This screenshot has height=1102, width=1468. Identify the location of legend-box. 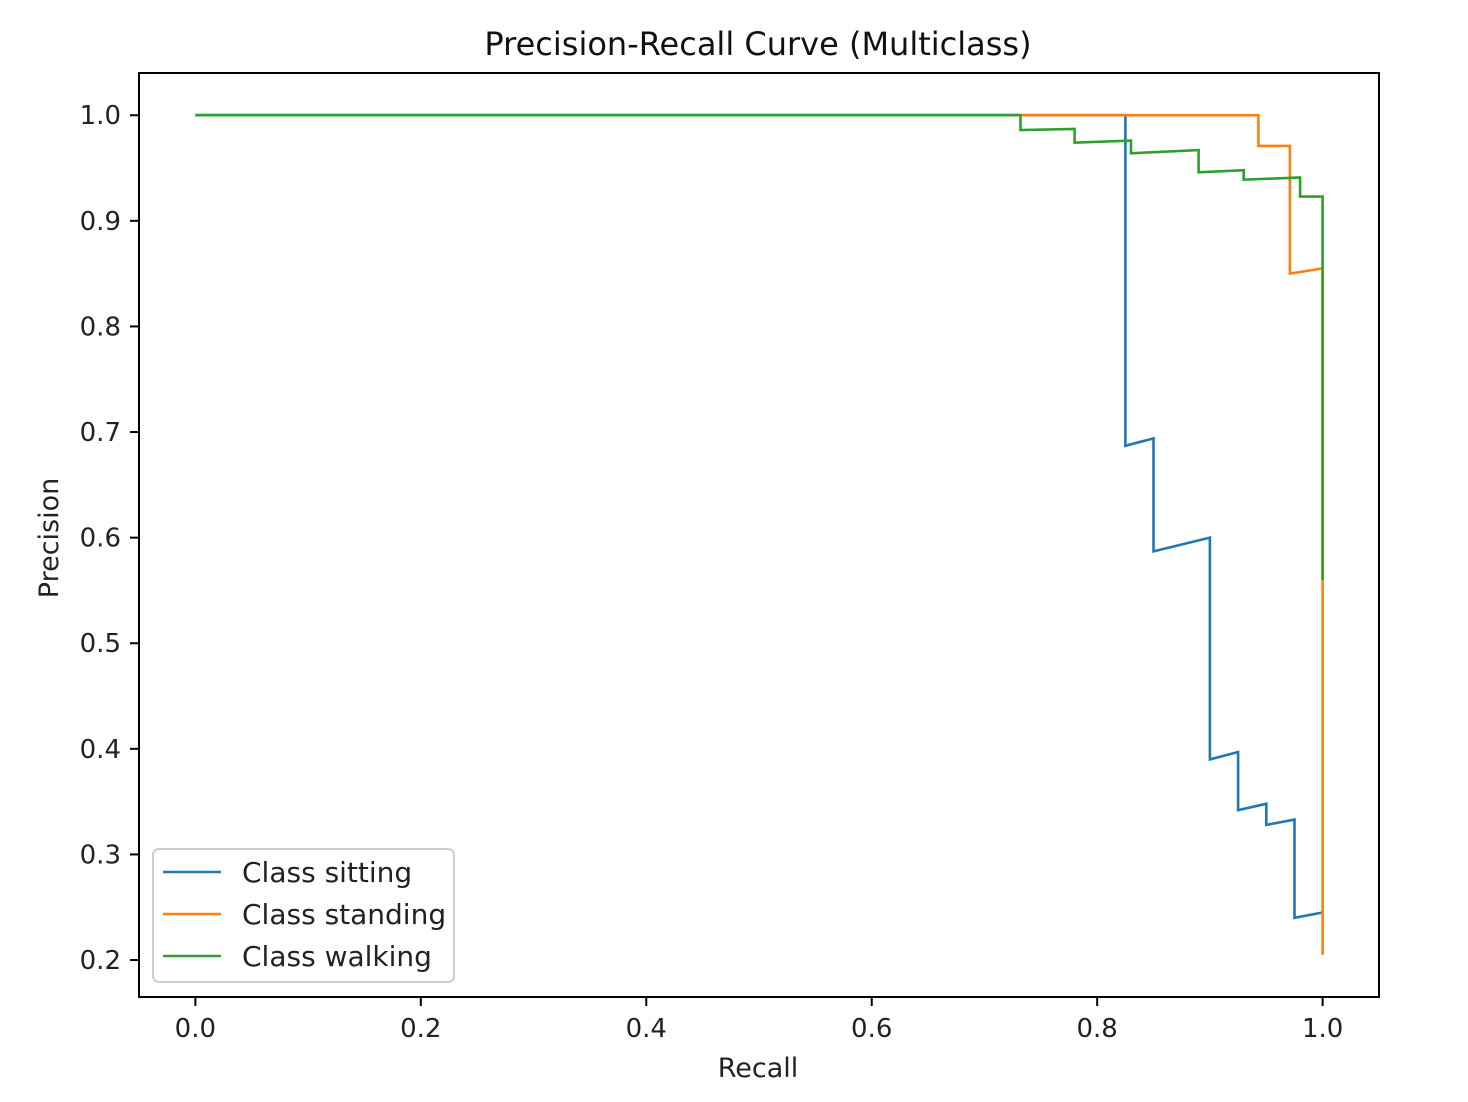
(303, 915).